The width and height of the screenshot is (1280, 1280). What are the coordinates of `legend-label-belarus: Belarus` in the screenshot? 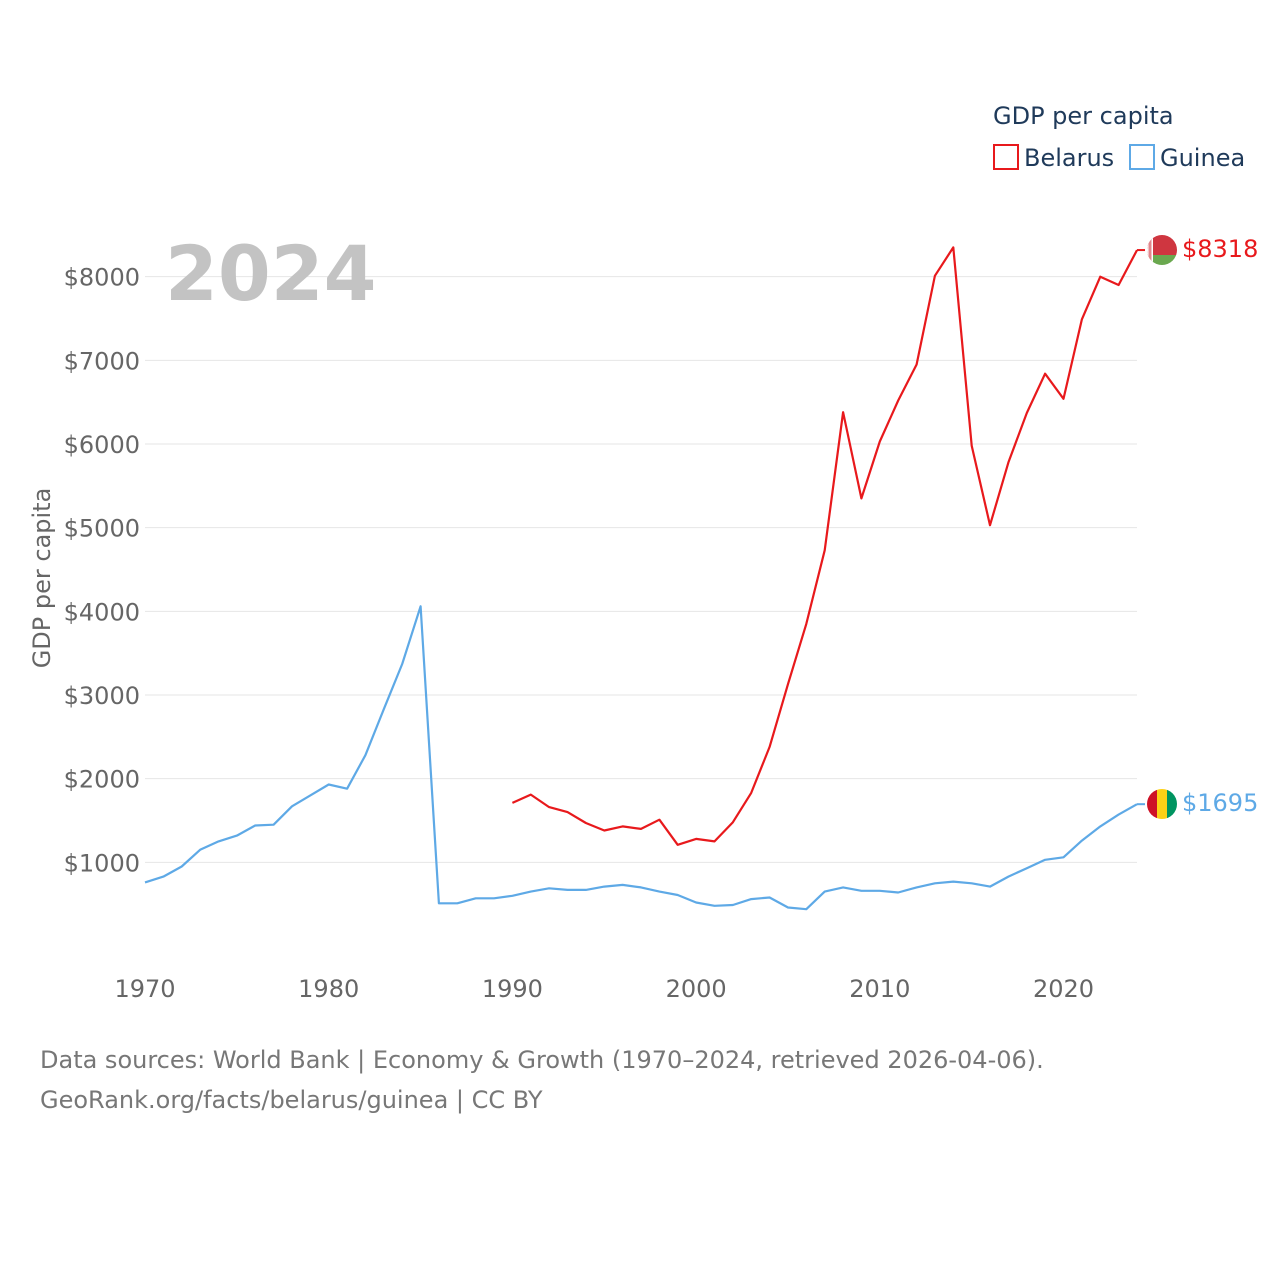 It's located at (1069, 158).